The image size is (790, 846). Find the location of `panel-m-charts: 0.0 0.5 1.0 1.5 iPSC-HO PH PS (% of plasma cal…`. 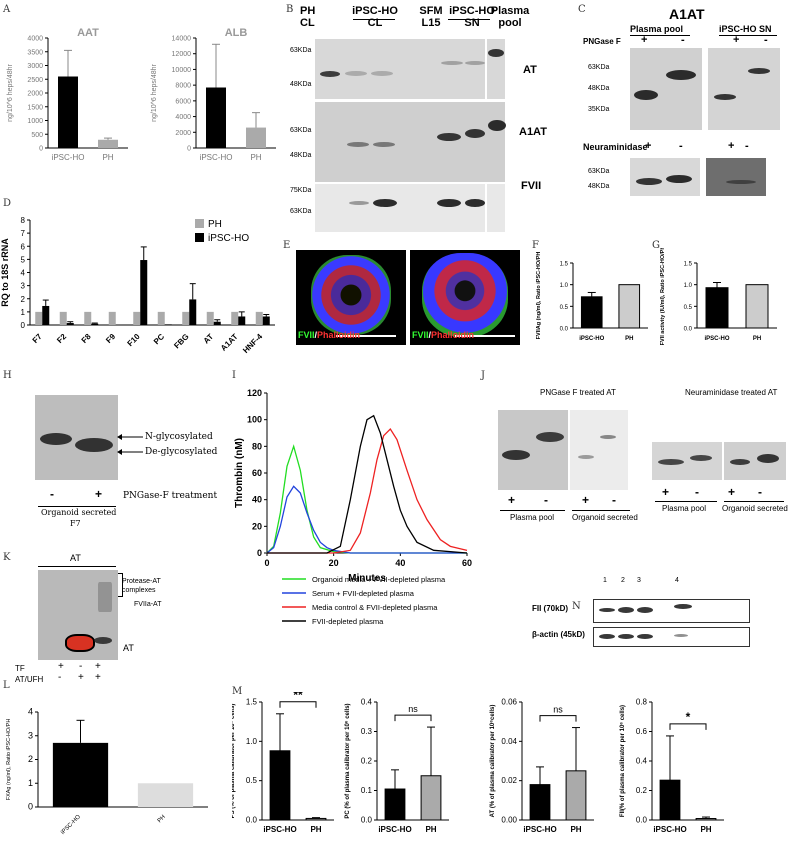

panel-m-charts: 0.0 0.5 1.0 1.5 iPSC-HO PH PS (% of plasma cal… is located at coordinates (478, 763).